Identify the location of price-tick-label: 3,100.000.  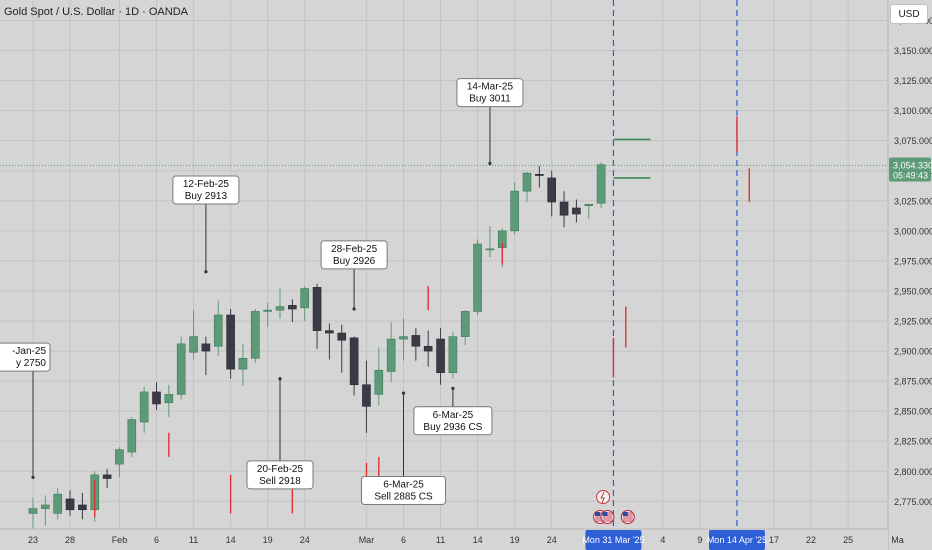
(913, 111).